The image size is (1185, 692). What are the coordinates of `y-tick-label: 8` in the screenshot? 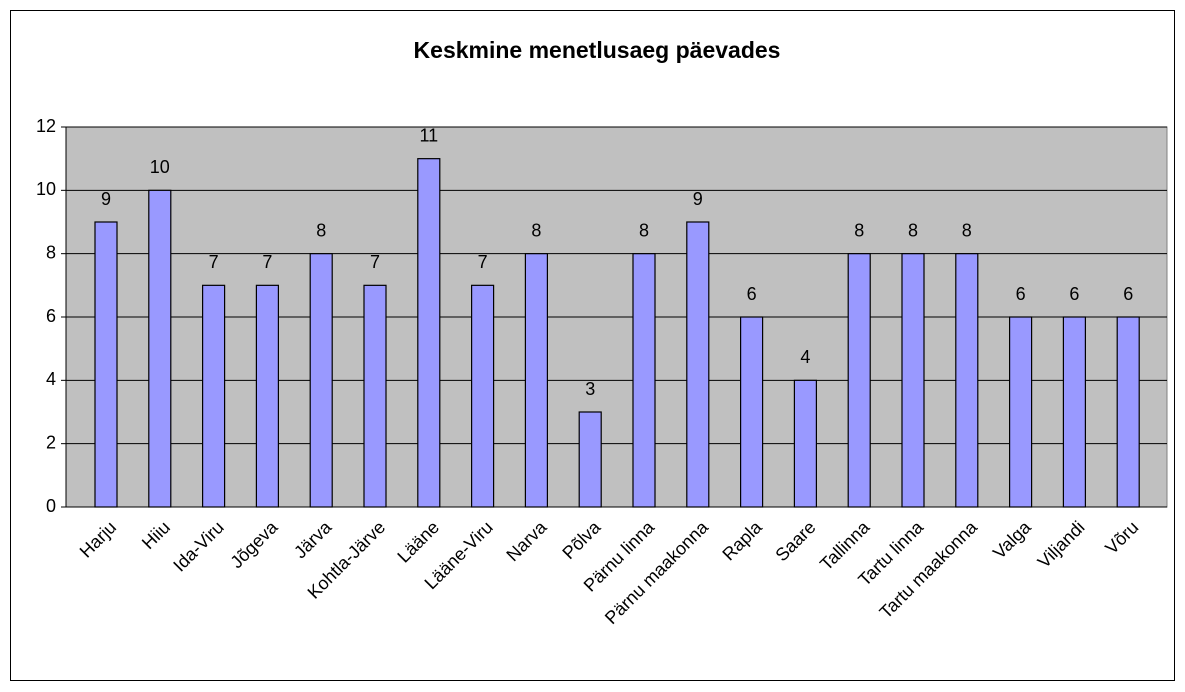 It's located at (51, 252).